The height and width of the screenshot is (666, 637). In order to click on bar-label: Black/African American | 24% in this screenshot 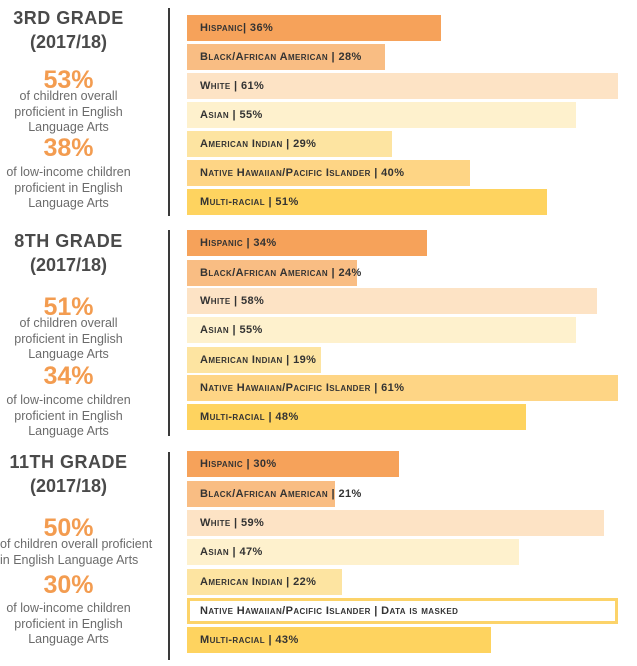, I will do `click(281, 273)`.